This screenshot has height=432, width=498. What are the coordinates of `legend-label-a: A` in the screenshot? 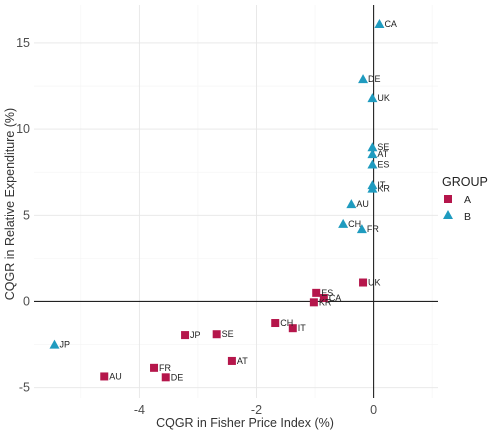 It's located at (467, 200).